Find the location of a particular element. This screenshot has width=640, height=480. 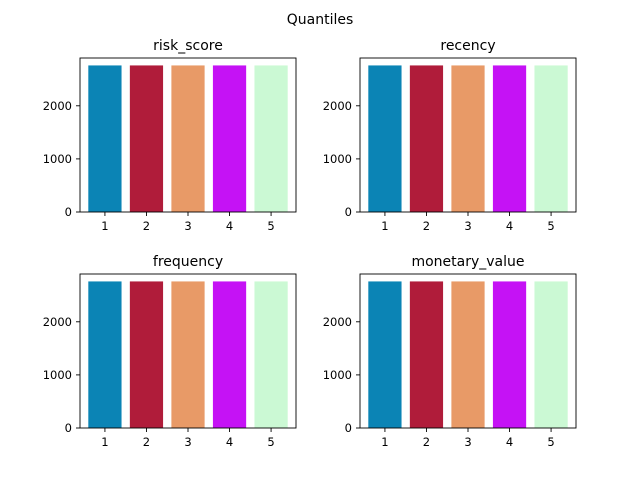

subplot-title: frequency is located at coordinates (188, 262).